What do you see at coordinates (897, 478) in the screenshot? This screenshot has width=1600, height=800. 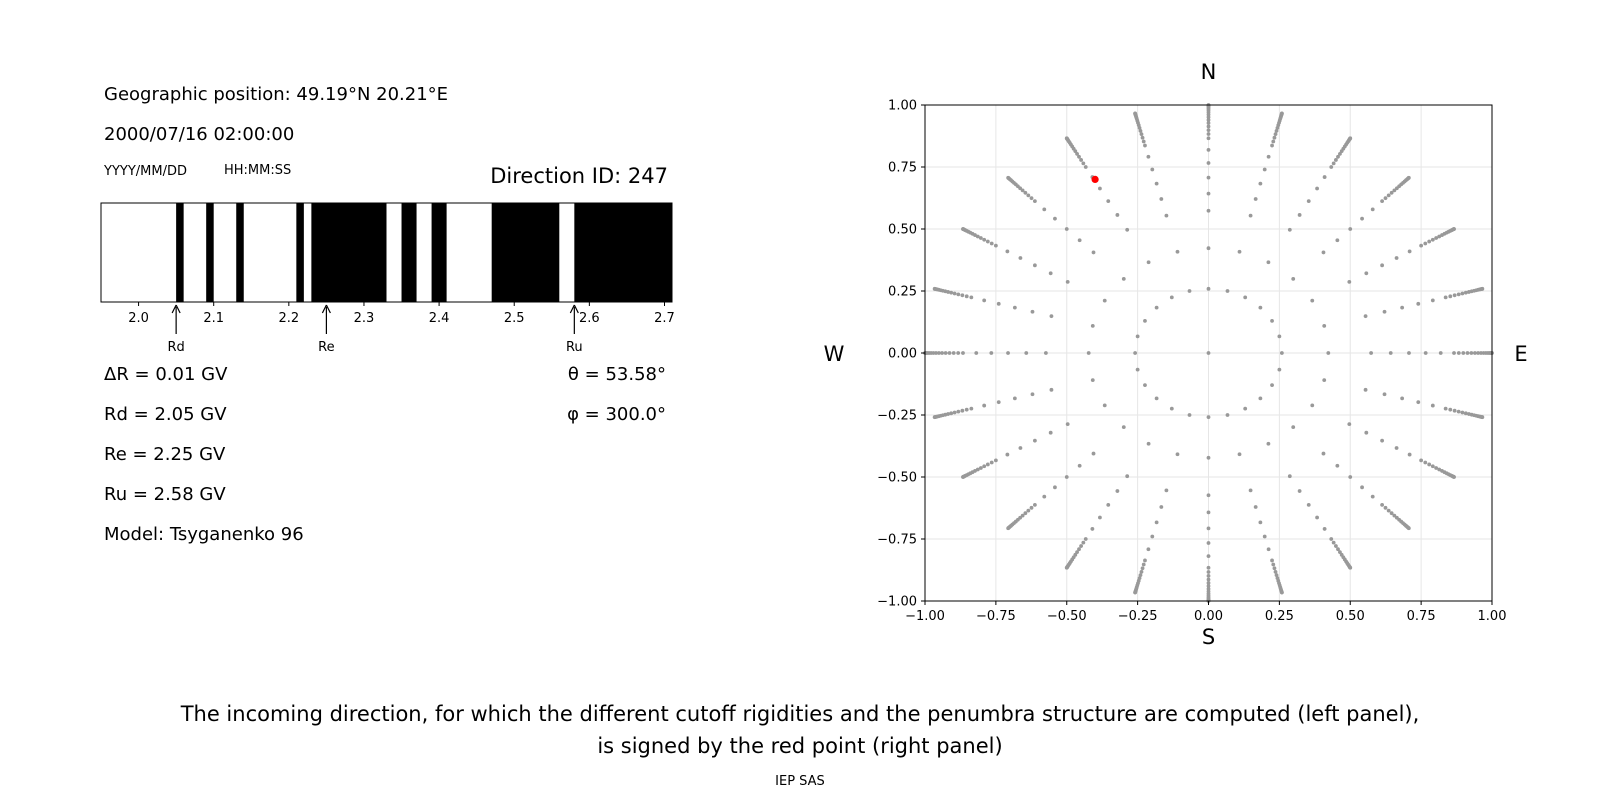 I see `y-tick-label: −0.50` at bounding box center [897, 478].